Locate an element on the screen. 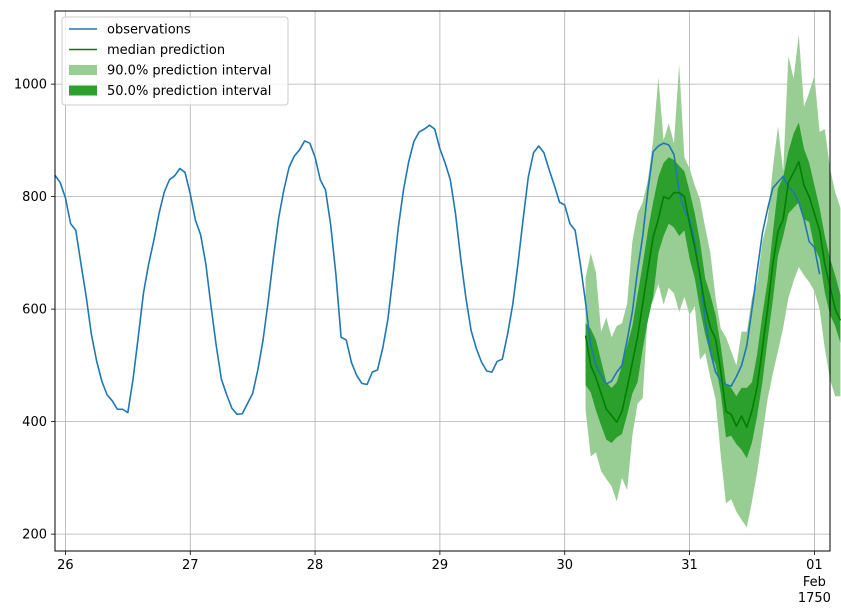  legend-label: observations is located at coordinates (149, 30).